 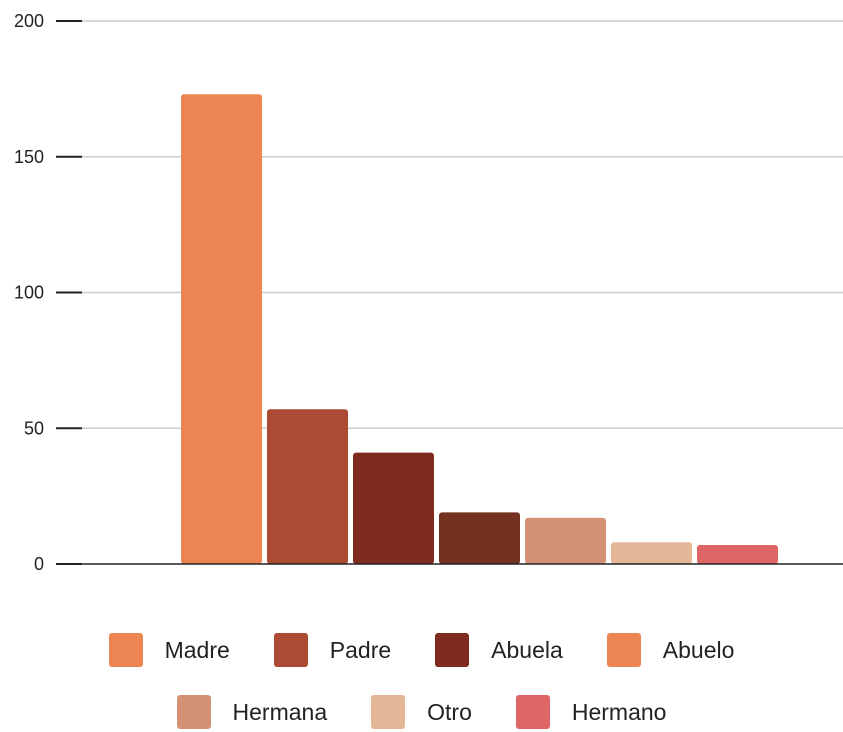 I want to click on legend-item-abuela: Abuela, so click(x=499, y=650).